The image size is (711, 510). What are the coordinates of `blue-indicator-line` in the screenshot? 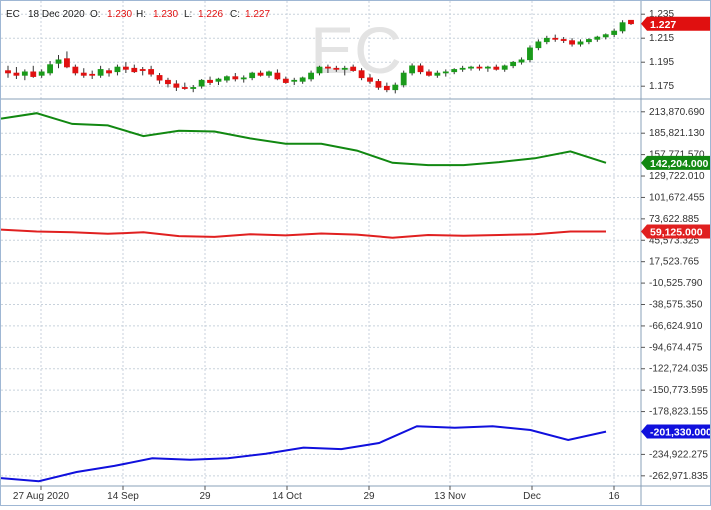 It's located at (303, 454).